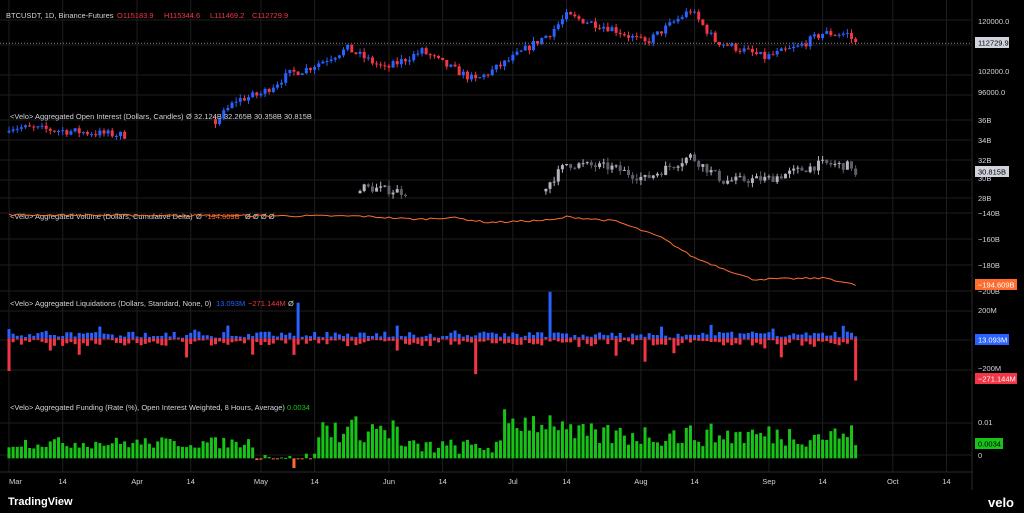  What do you see at coordinates (984, 178) in the screenshot?
I see `oi-tick-label: 30B` at bounding box center [984, 178].